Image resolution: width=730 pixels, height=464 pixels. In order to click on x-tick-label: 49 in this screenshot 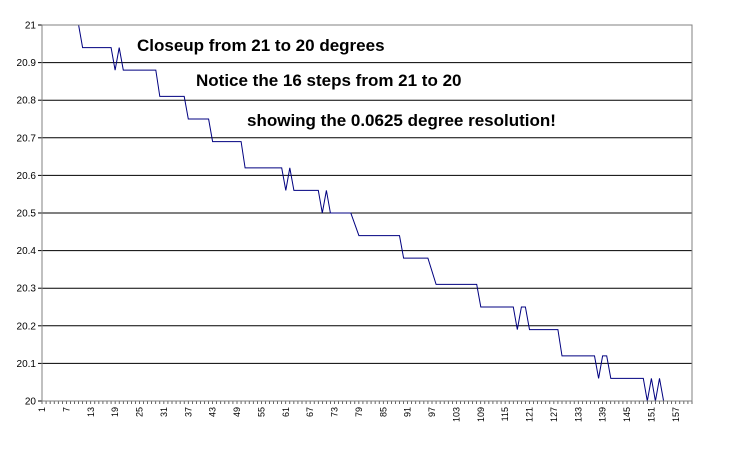, I will do `click(237, 412)`.